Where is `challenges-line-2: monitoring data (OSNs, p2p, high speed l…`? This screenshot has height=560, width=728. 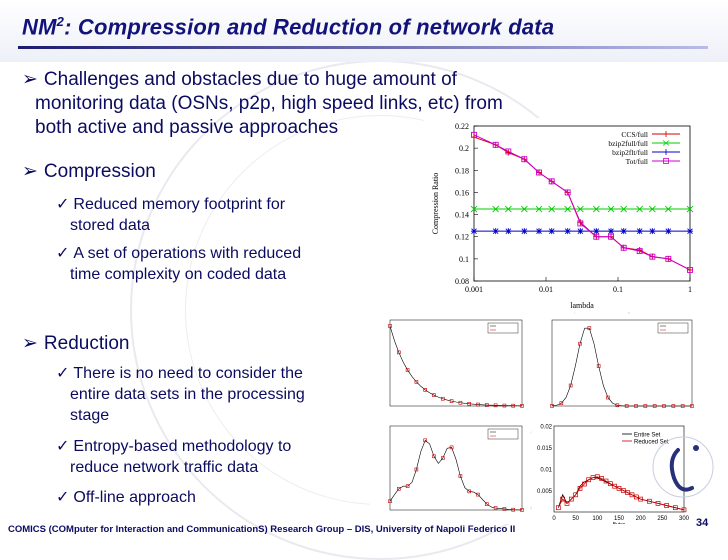 challenges-line-2: monitoring data (OSNs, p2p, high speed l… is located at coordinates (269, 103).